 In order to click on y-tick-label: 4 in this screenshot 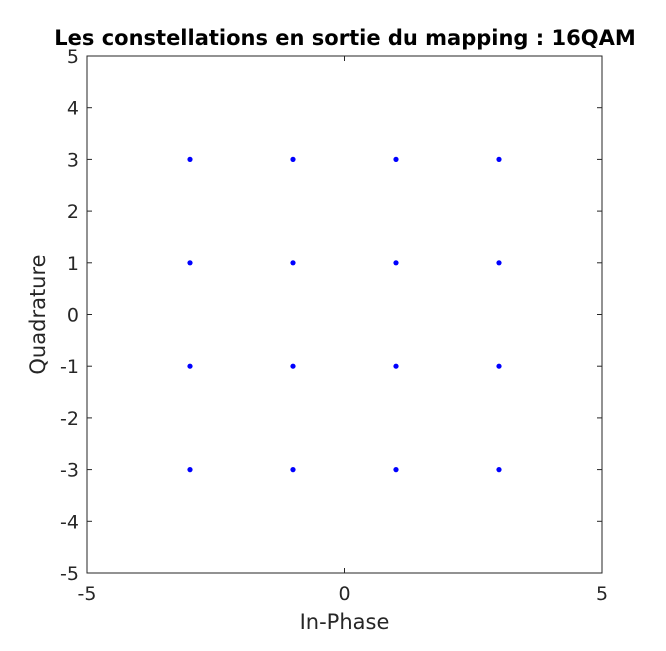, I will do `click(73, 109)`.